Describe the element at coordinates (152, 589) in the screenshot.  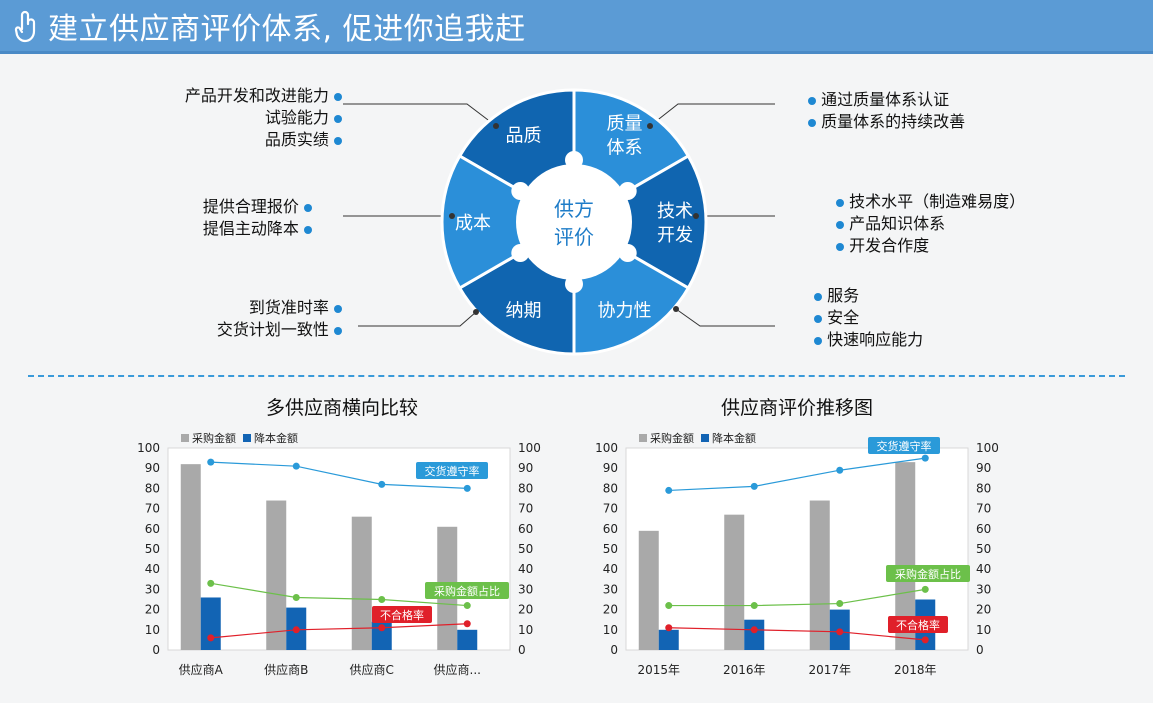
I see `y-tick-label-left: 30` at that location.